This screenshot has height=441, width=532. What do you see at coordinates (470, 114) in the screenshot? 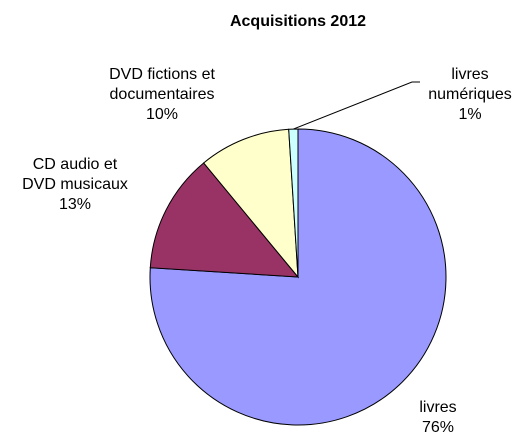
I see `value-label: 1%` at bounding box center [470, 114].